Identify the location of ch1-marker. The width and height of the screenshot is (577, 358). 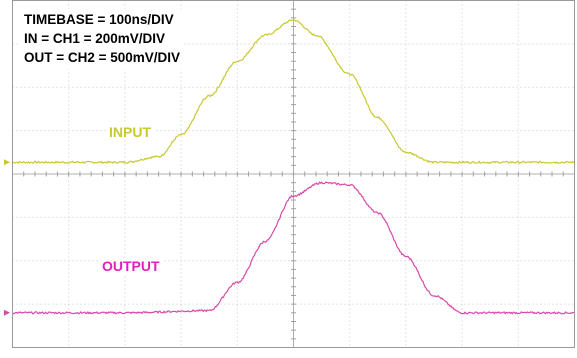
(7, 162).